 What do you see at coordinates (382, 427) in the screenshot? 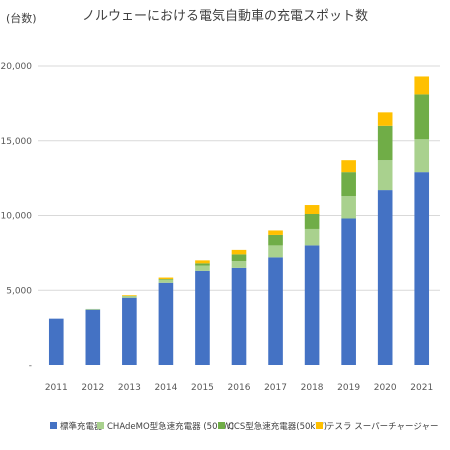
I see `legend-label: テスラ スーパーチャージャー` at bounding box center [382, 427].